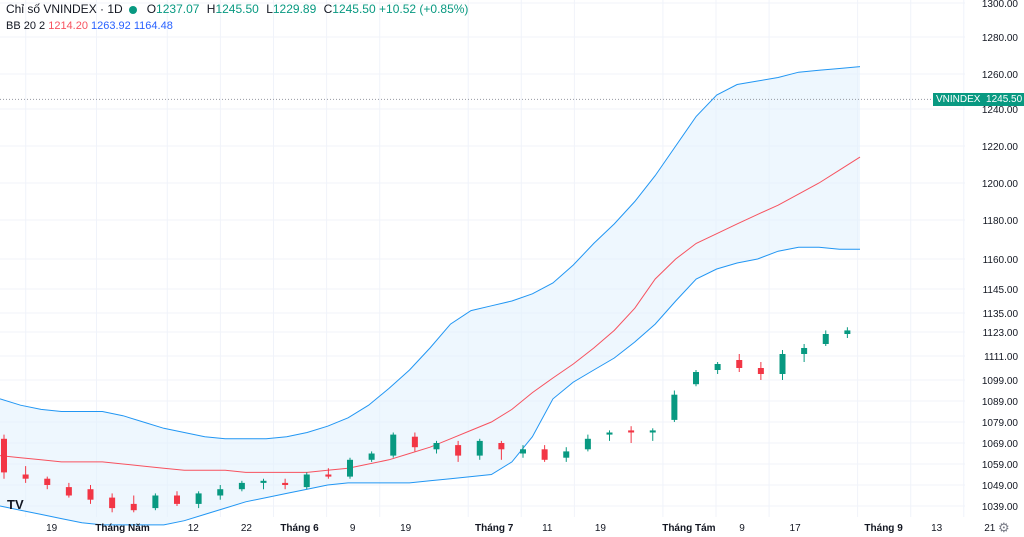 This screenshot has width=1024, height=537. Describe the element at coordinates (1000, 444) in the screenshot. I see `y-tick-label: 1069.00` at that location.